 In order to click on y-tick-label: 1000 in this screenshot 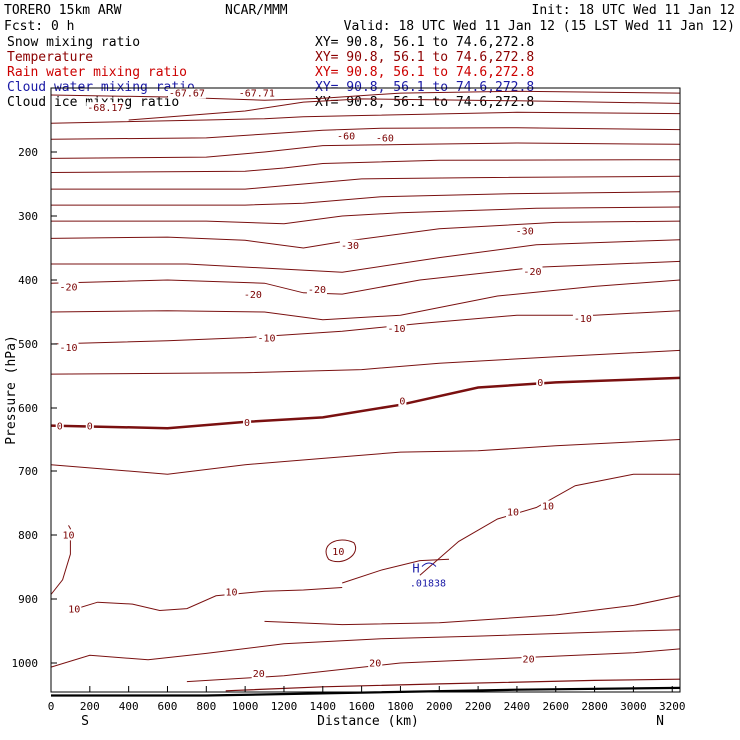, I will do `click(25, 663)`.